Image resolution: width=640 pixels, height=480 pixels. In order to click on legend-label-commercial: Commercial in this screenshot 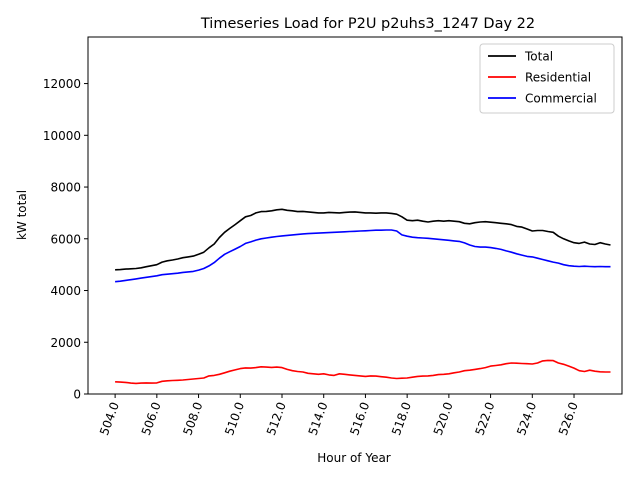, I will do `click(561, 99)`.